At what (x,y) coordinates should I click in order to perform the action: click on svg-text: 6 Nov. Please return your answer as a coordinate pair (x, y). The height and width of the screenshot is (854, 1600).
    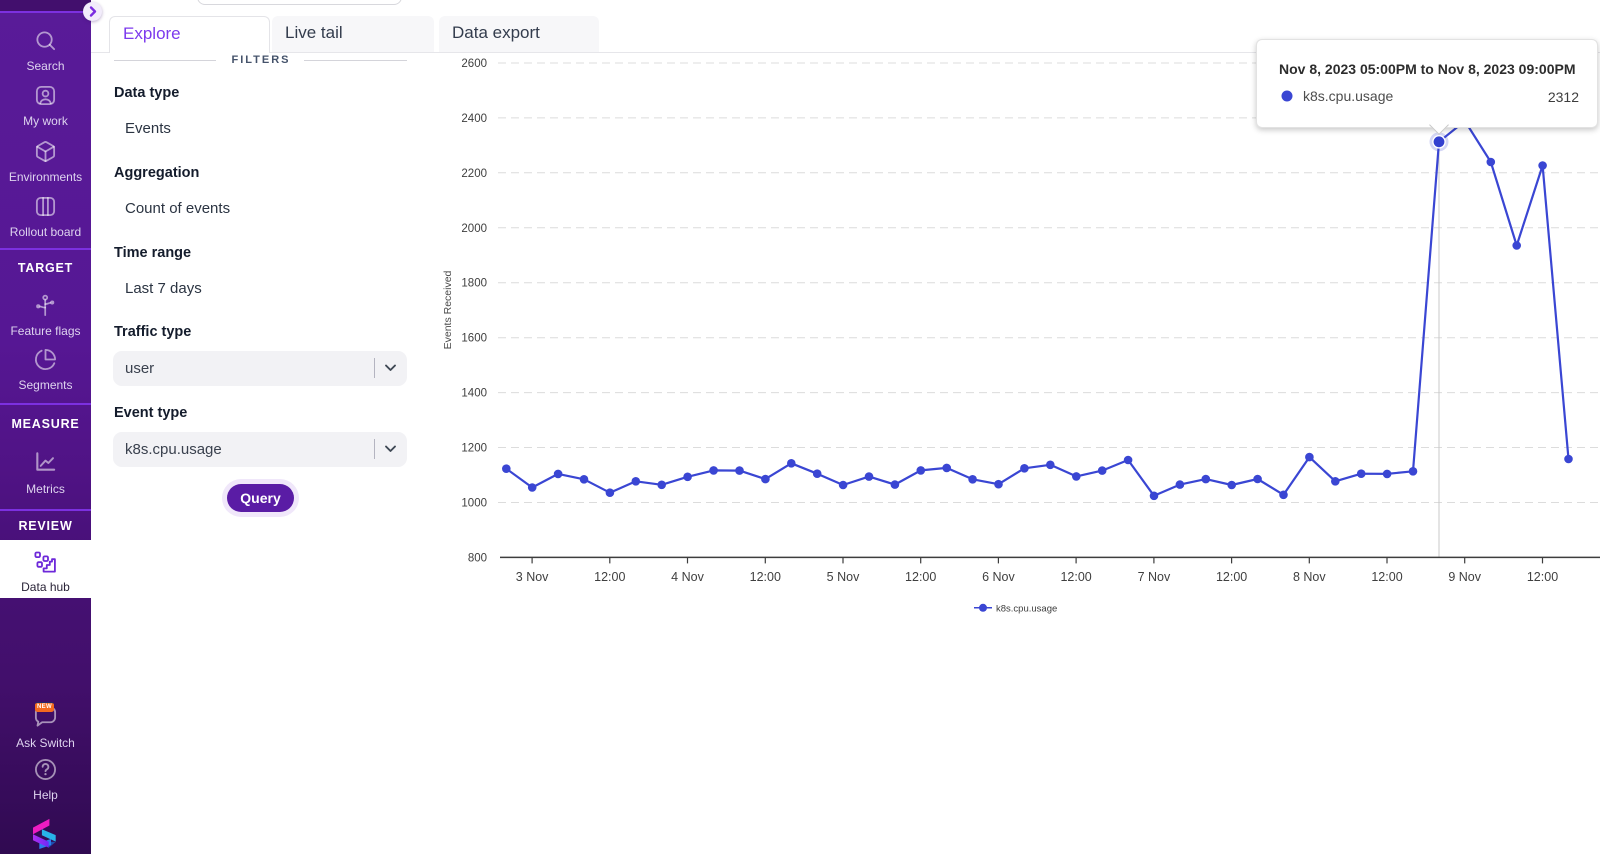
    Looking at the image, I should click on (998, 577).